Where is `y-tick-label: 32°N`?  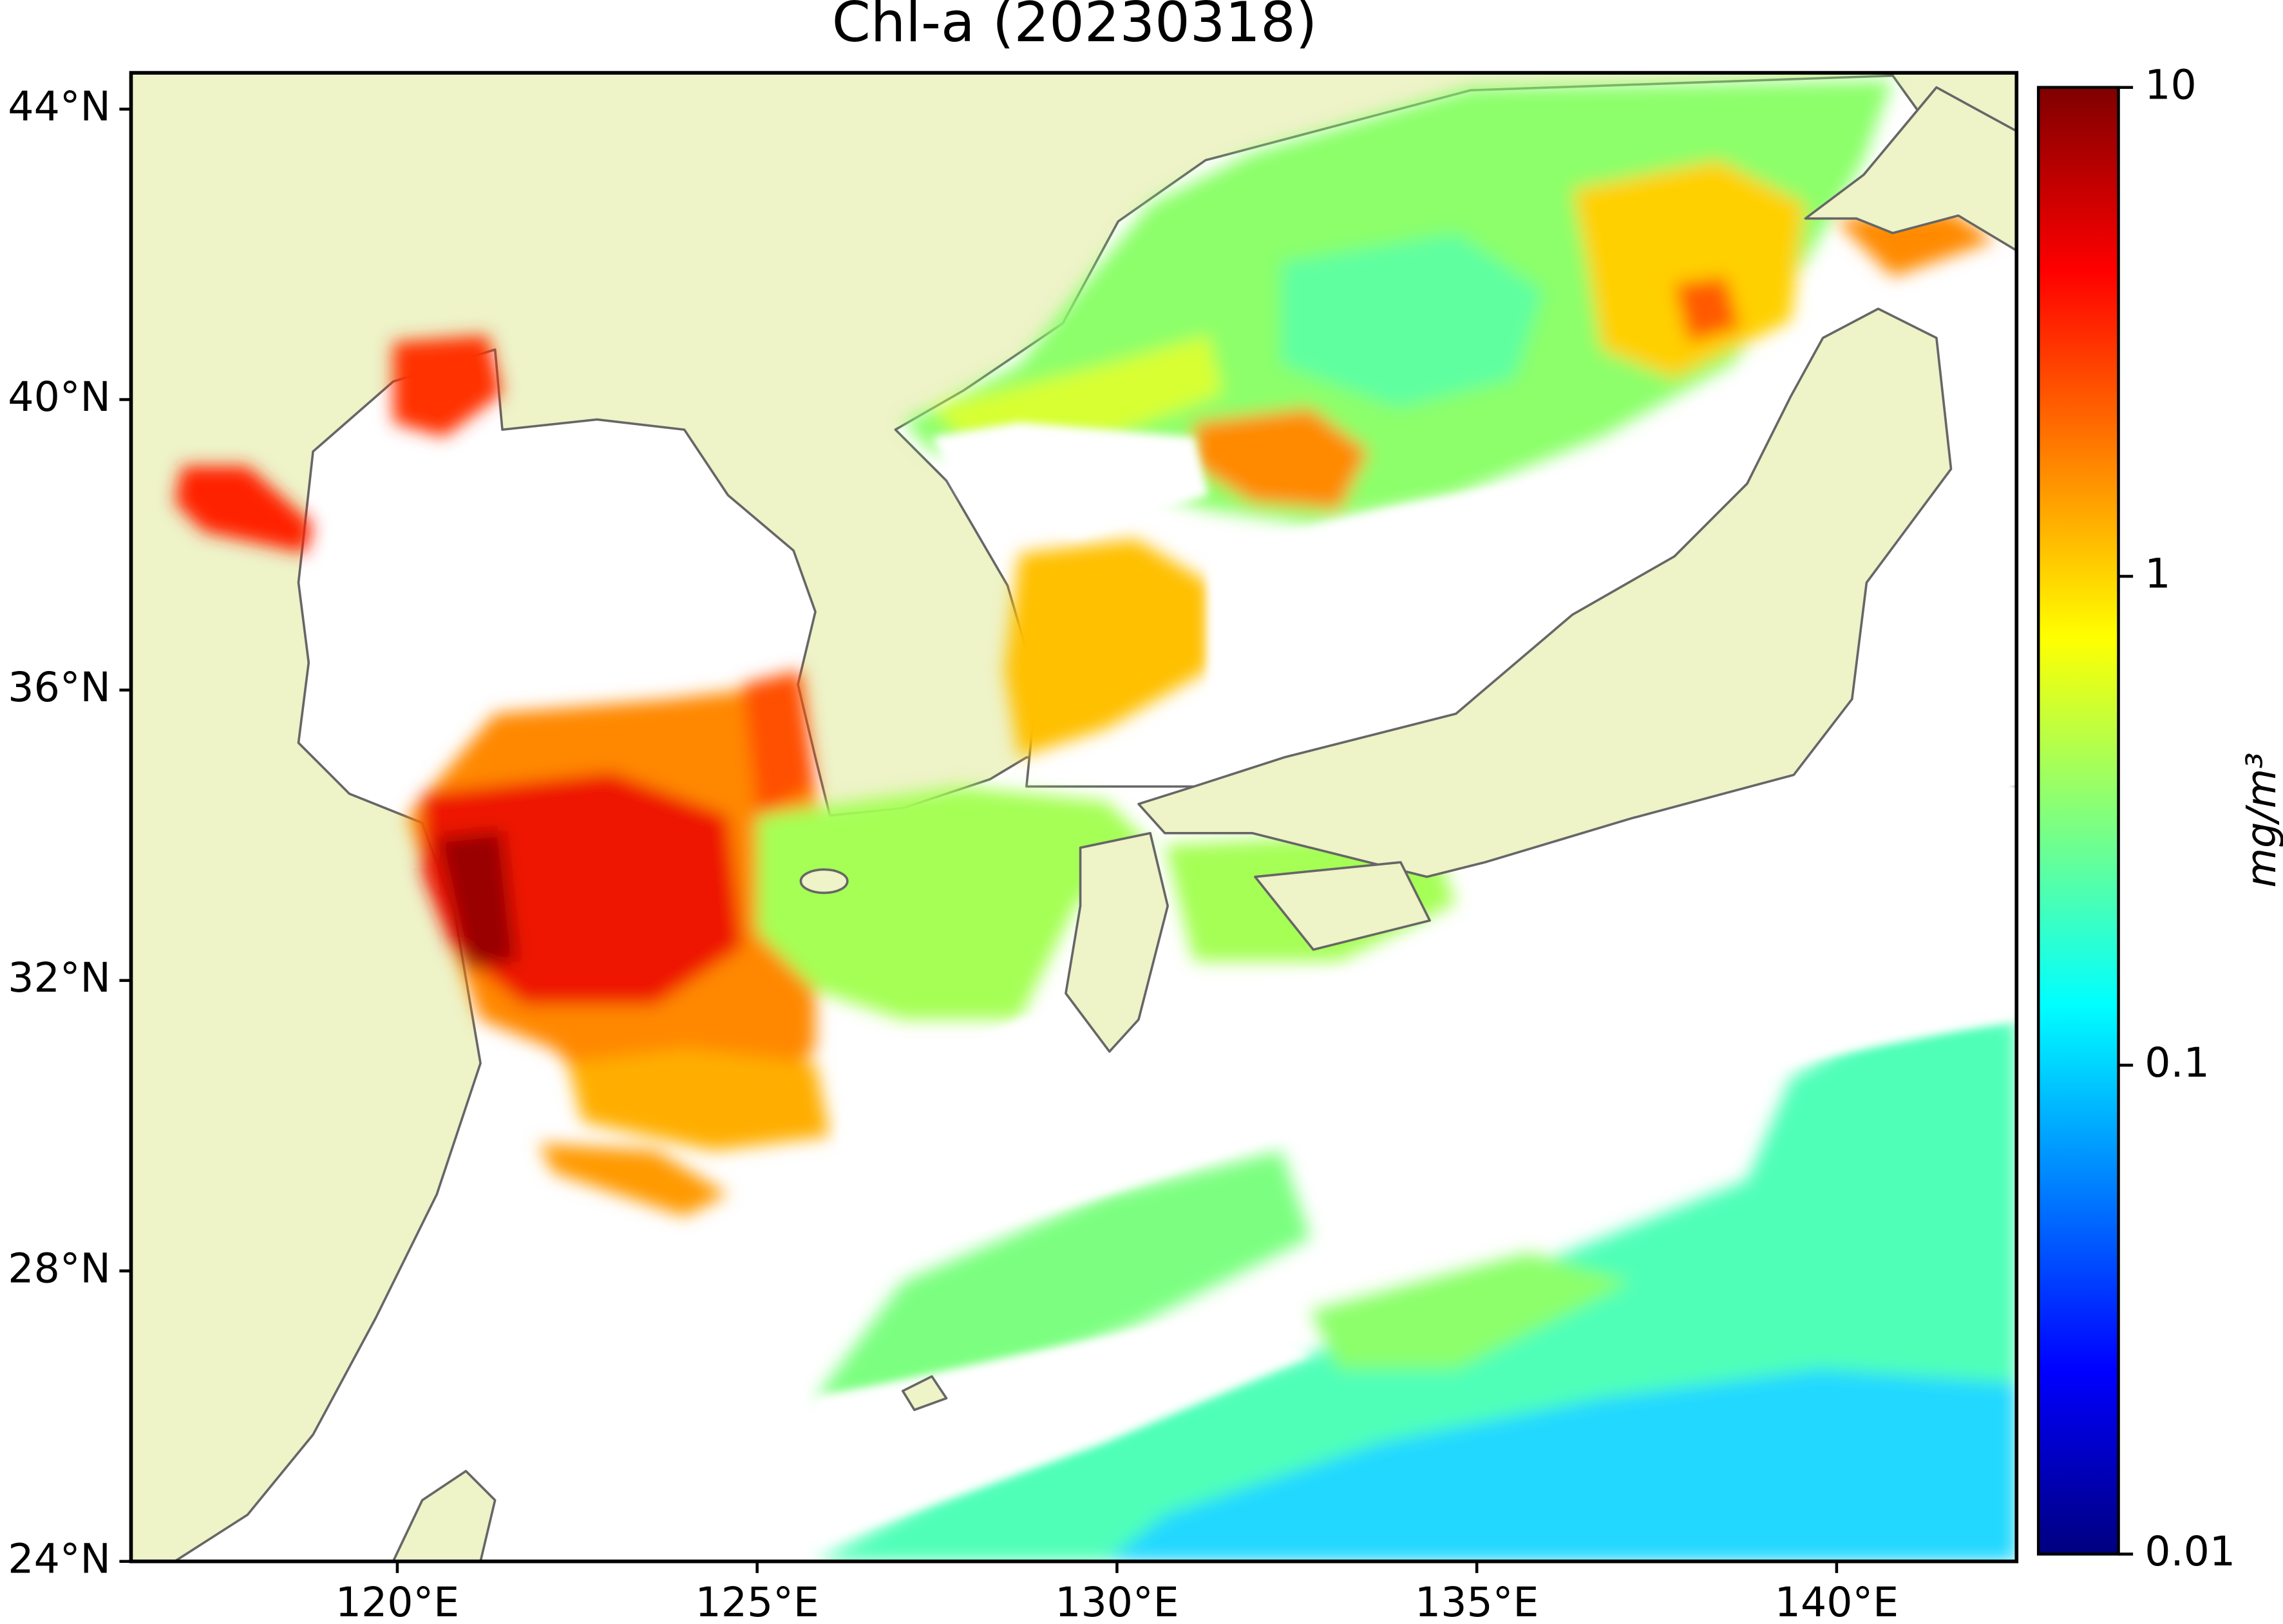
y-tick-label: 32°N is located at coordinates (59, 977).